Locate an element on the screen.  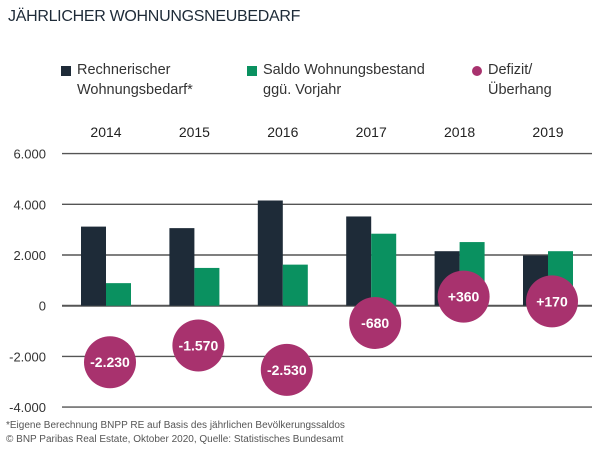
y-tick-label: -4.000 is located at coordinates (27, 407).